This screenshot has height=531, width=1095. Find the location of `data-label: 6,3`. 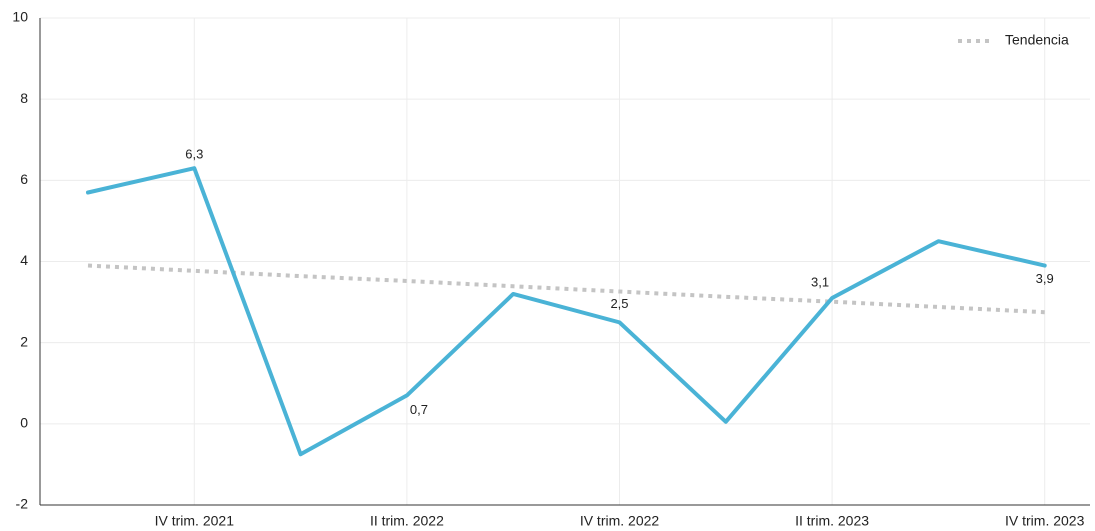

data-label: 6,3 is located at coordinates (194, 154).